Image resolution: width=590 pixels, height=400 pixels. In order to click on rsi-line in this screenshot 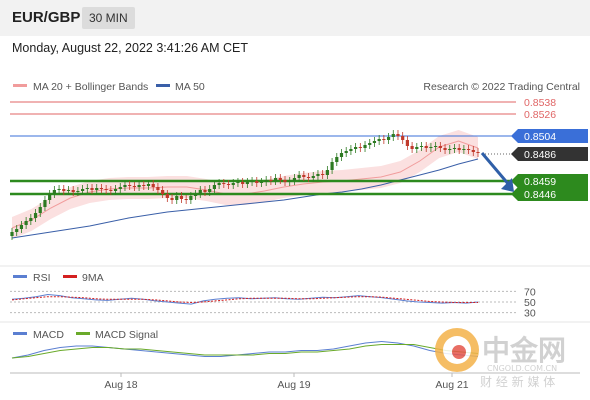, I will do `click(245, 299)`.